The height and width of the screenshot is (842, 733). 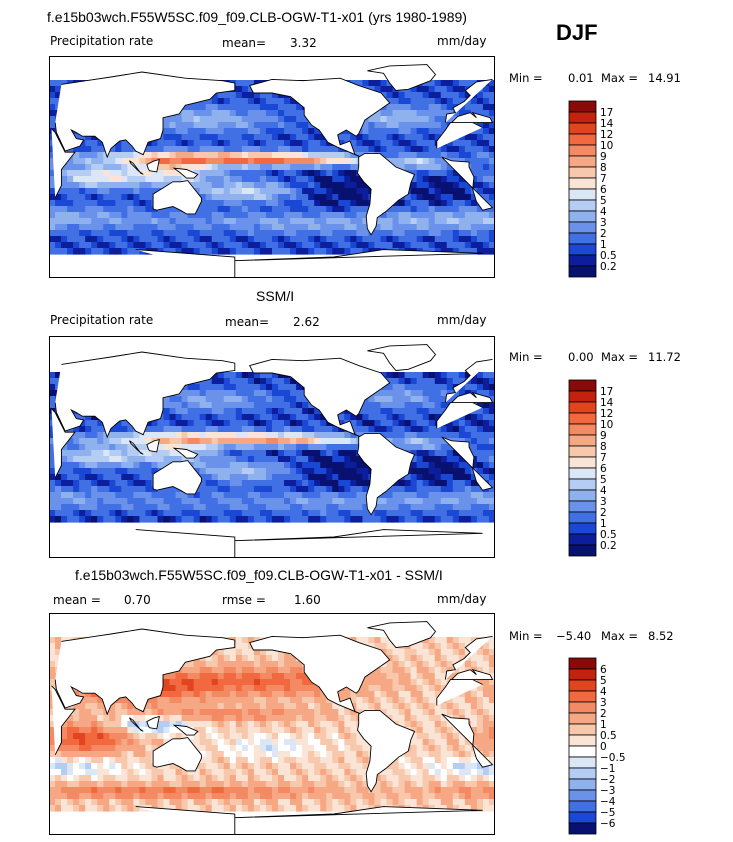 What do you see at coordinates (137, 600) in the screenshot?
I see `panel-3-mean-value: 0.70` at bounding box center [137, 600].